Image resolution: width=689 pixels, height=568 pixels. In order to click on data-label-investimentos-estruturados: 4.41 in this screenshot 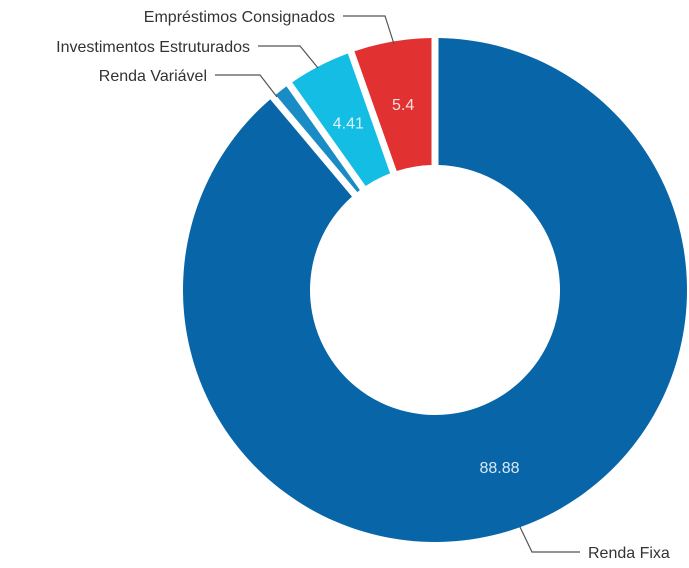, I will do `click(348, 124)`.